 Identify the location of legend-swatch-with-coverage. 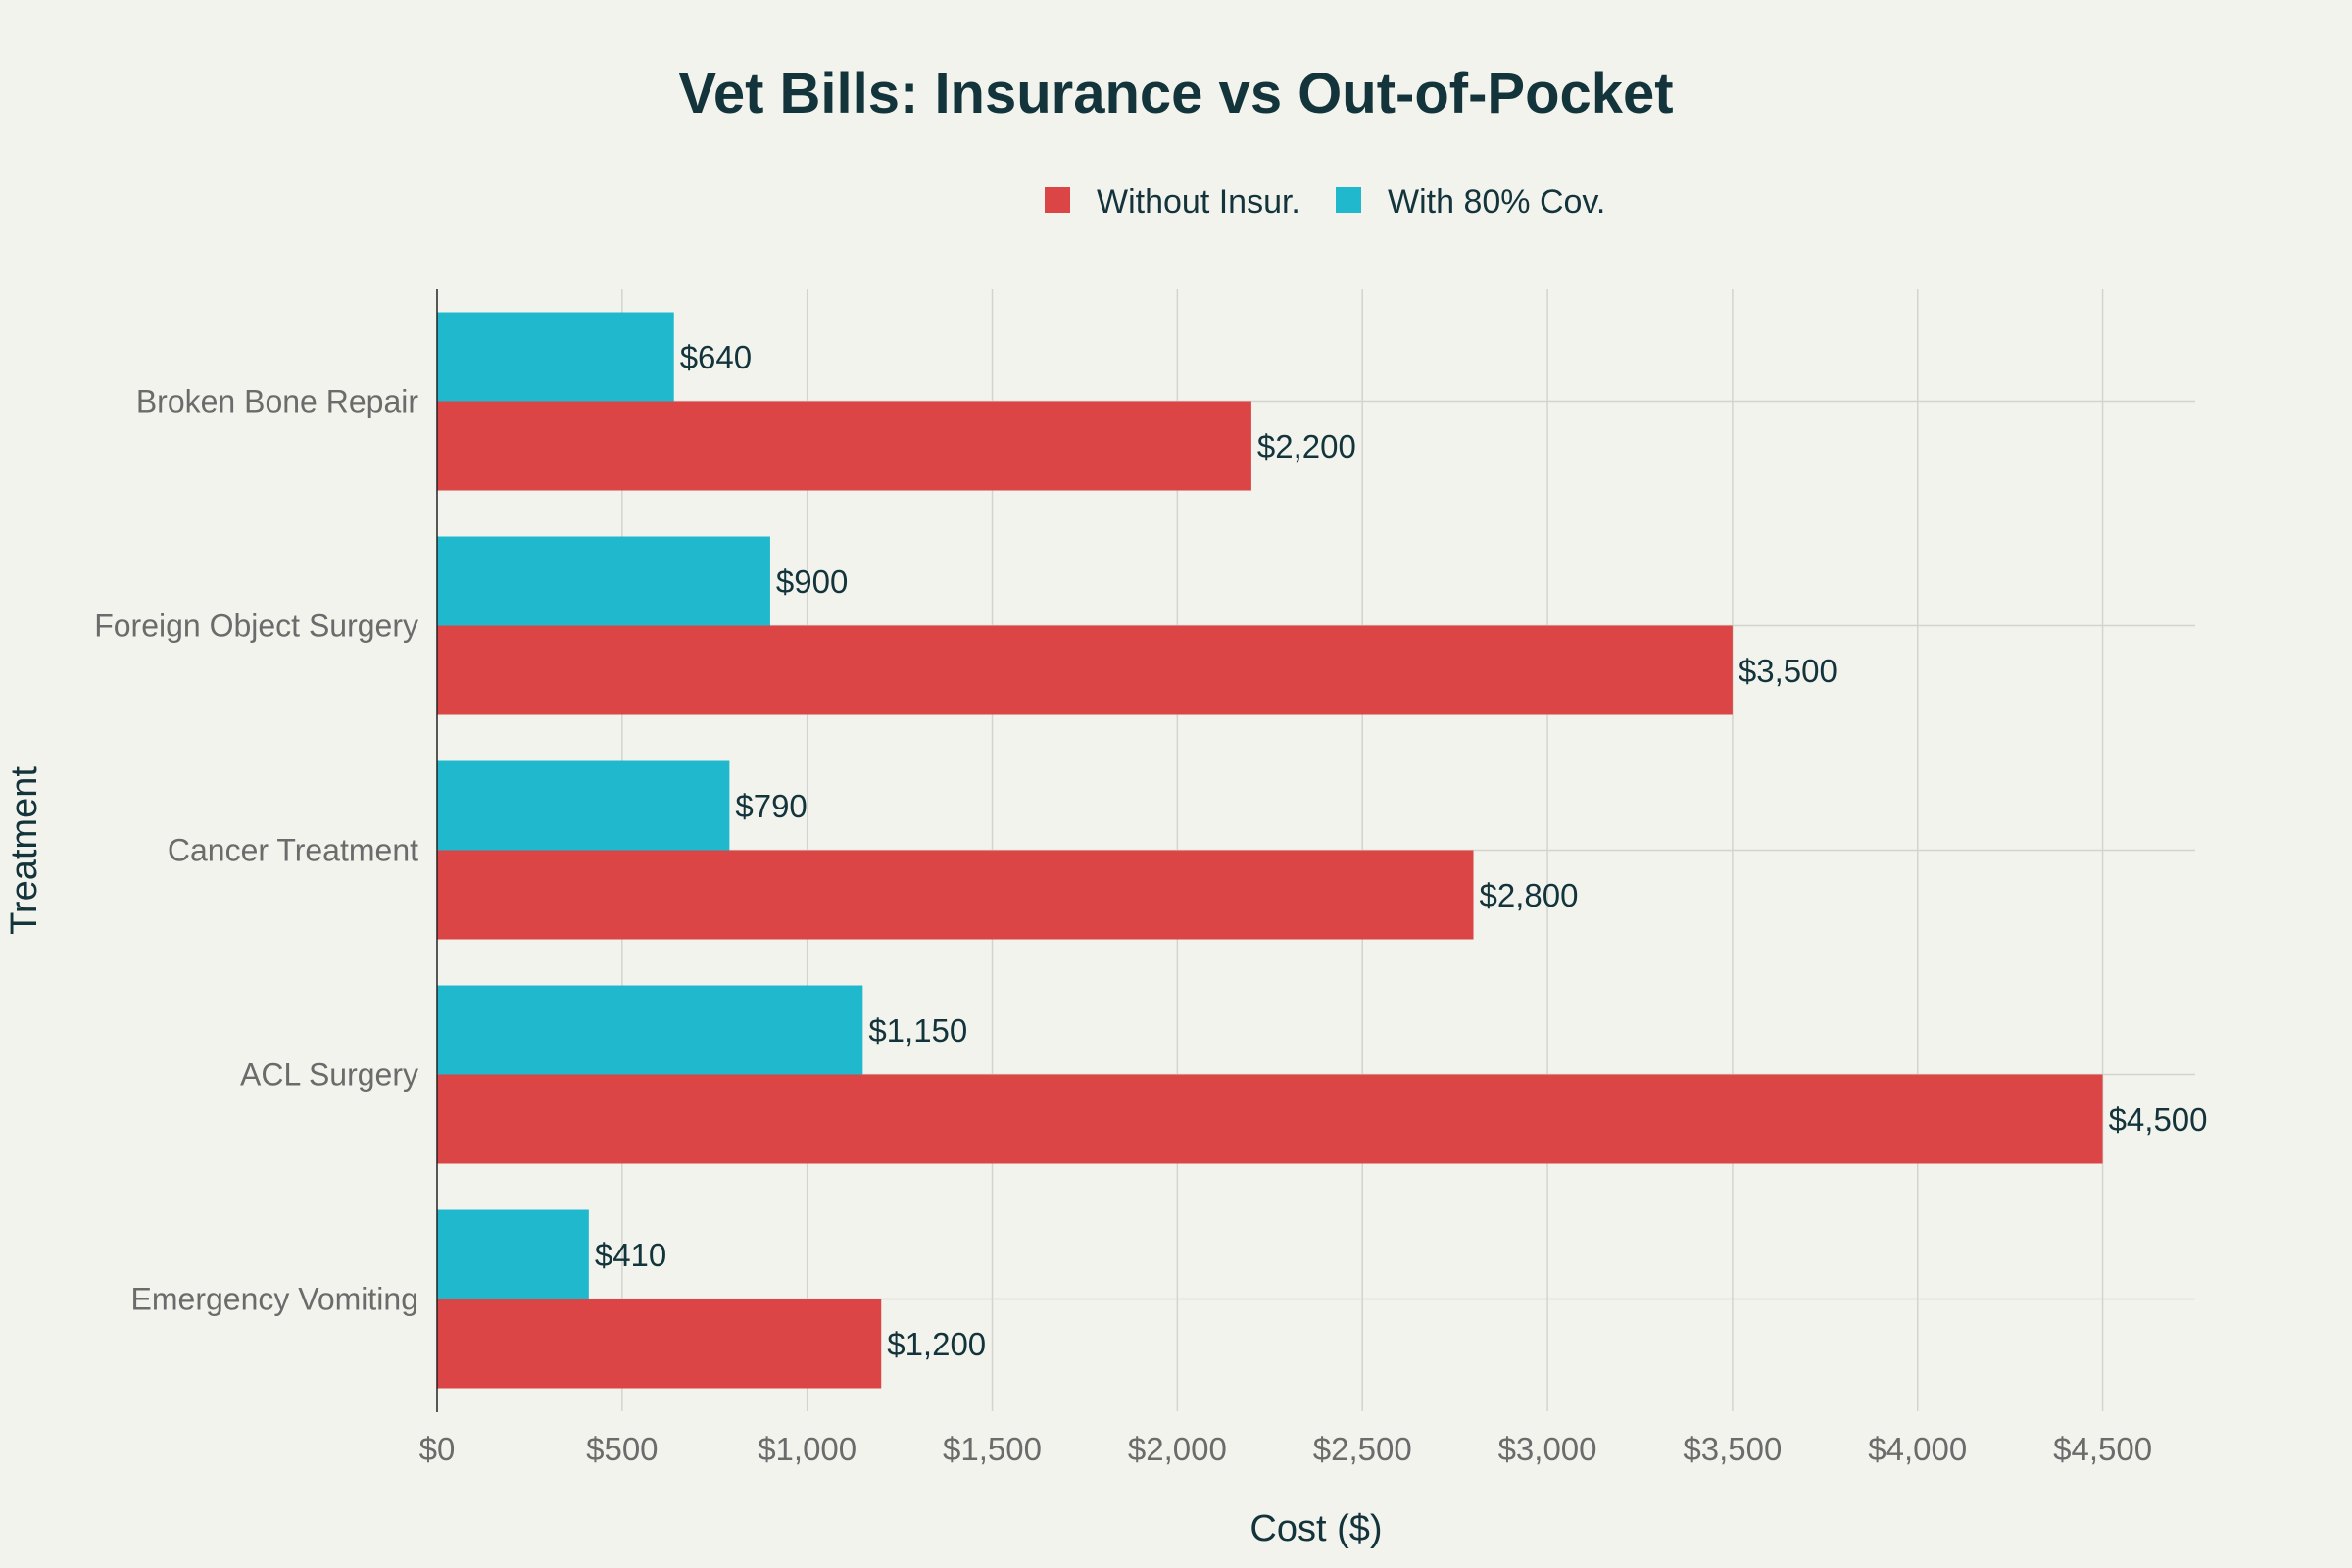
(1348, 200).